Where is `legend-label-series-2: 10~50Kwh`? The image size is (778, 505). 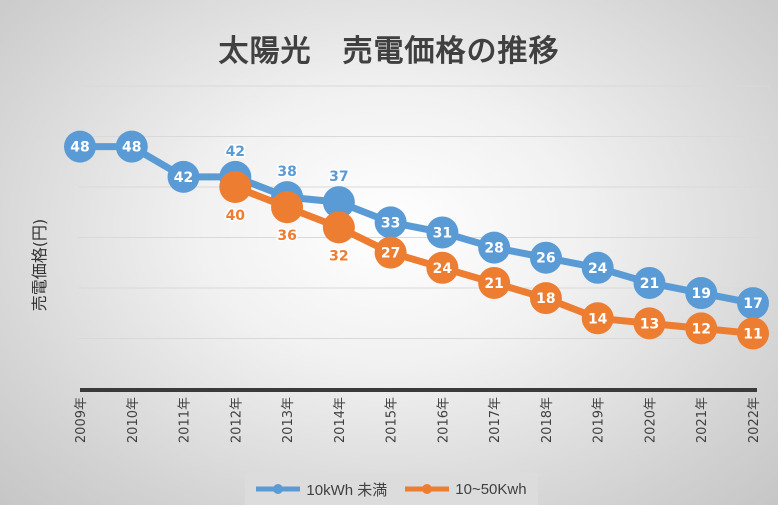 legend-label-series-2: 10~50Kwh is located at coordinates (491, 489).